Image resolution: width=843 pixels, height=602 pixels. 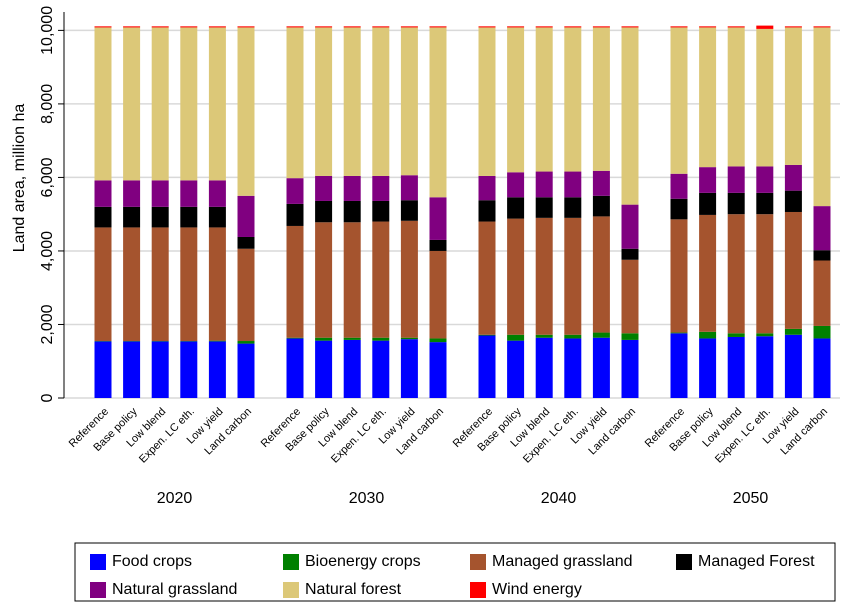 What do you see at coordinates (353, 589) in the screenshot?
I see `legend-label: Natural forest` at bounding box center [353, 589].